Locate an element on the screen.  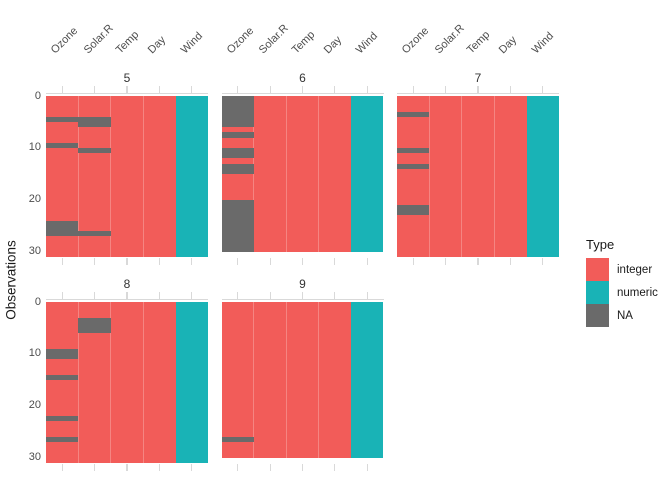
legend-title: Type is located at coordinates (600, 244).